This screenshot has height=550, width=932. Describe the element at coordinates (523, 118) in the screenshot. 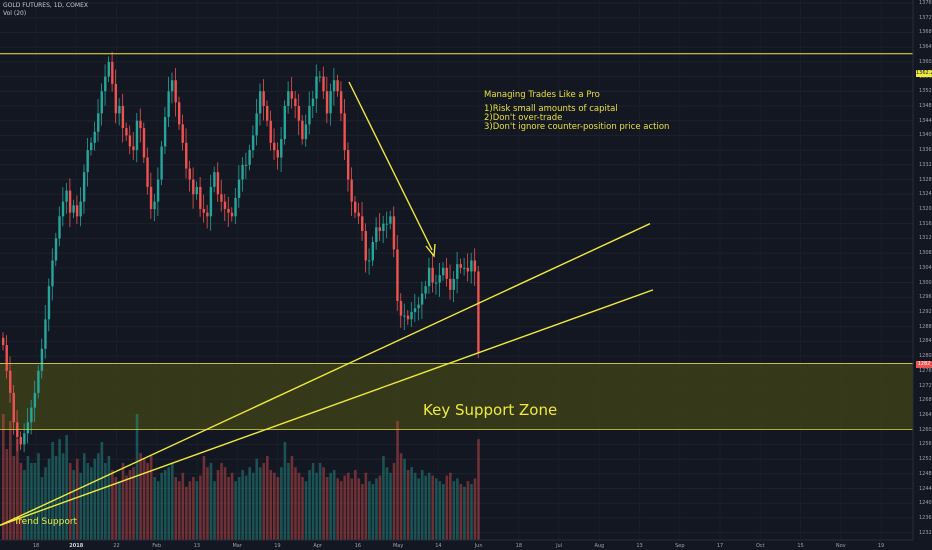

I see `annotation-point-2: 2)Don't over-trade` at that location.